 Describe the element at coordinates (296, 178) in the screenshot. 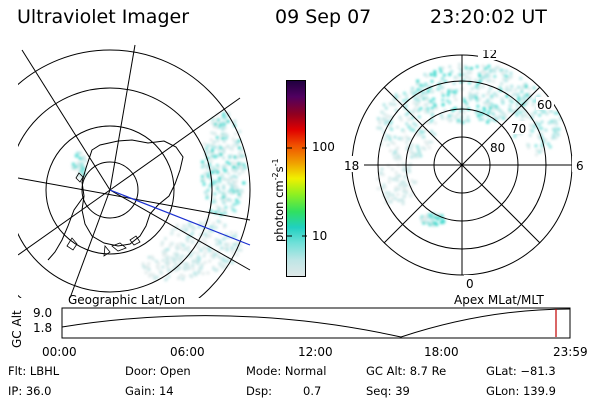

I see `colorbar` at that location.